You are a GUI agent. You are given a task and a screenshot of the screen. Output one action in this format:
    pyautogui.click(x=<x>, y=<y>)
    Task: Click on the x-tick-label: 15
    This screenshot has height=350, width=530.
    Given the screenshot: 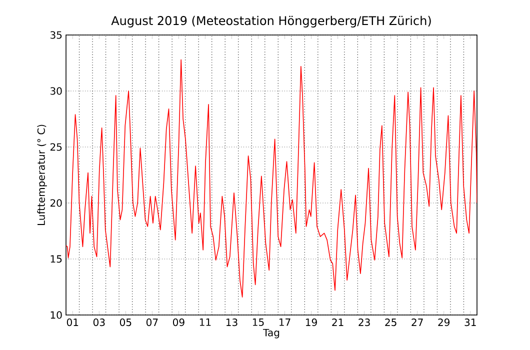 What is the action you would take?
    pyautogui.click(x=258, y=322)
    